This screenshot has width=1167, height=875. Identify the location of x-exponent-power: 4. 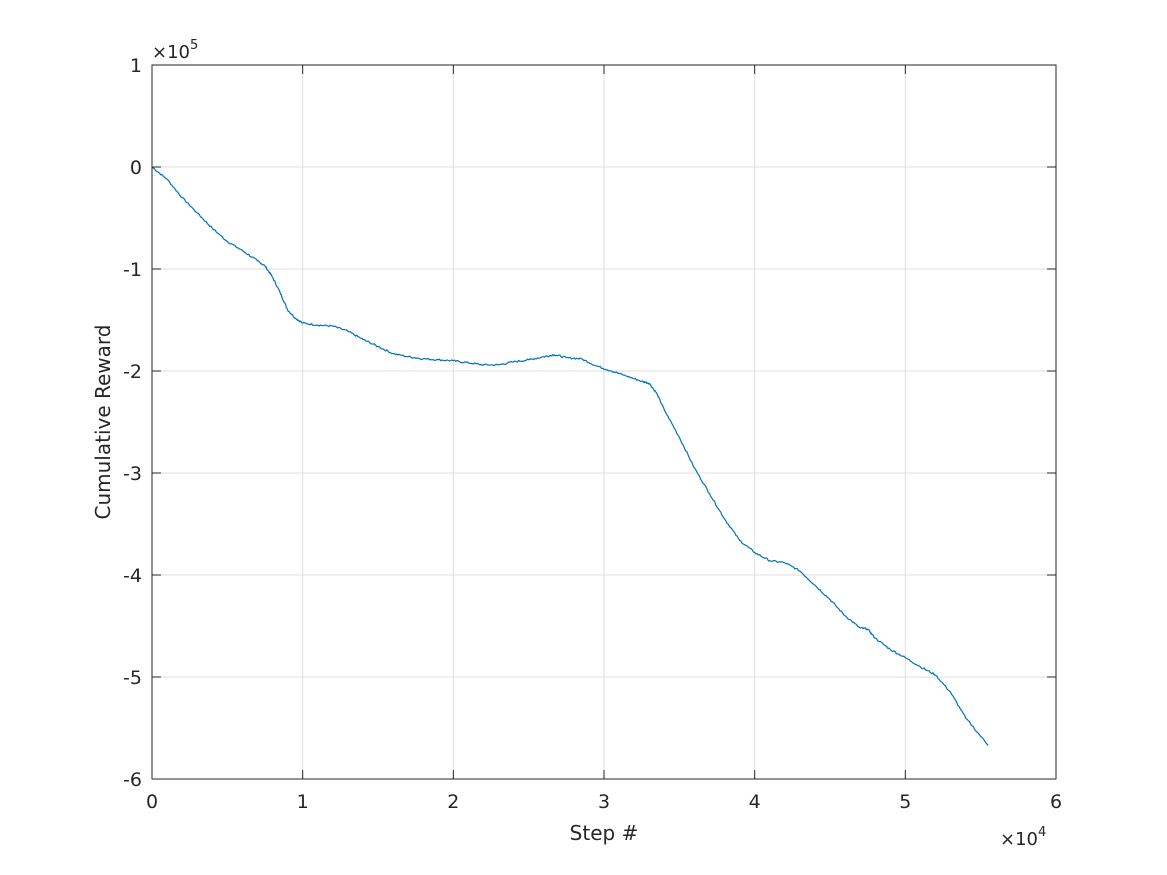
(1042, 832).